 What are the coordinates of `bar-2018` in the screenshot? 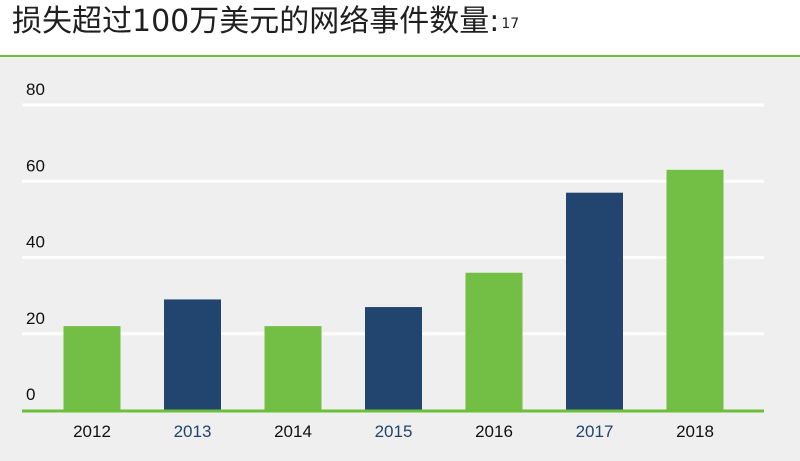 It's located at (695, 289).